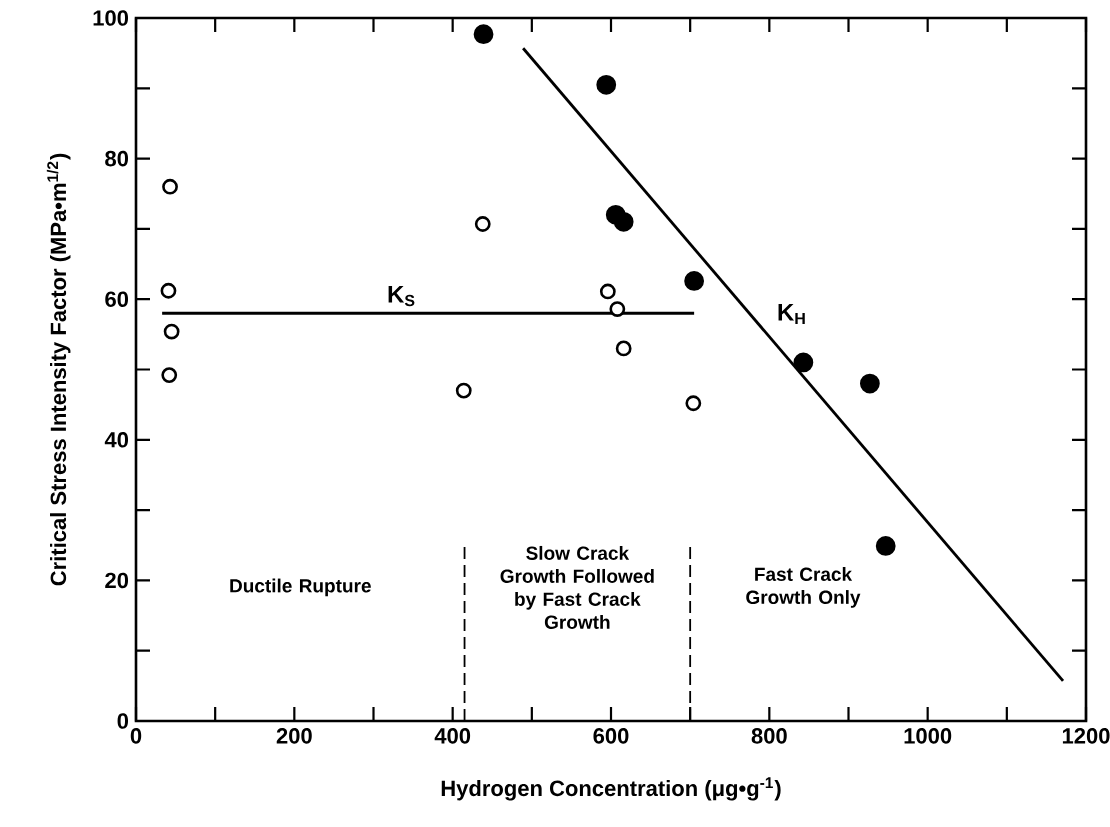  Describe the element at coordinates (294, 736) in the screenshot. I see `x-tick-label: 200` at that location.